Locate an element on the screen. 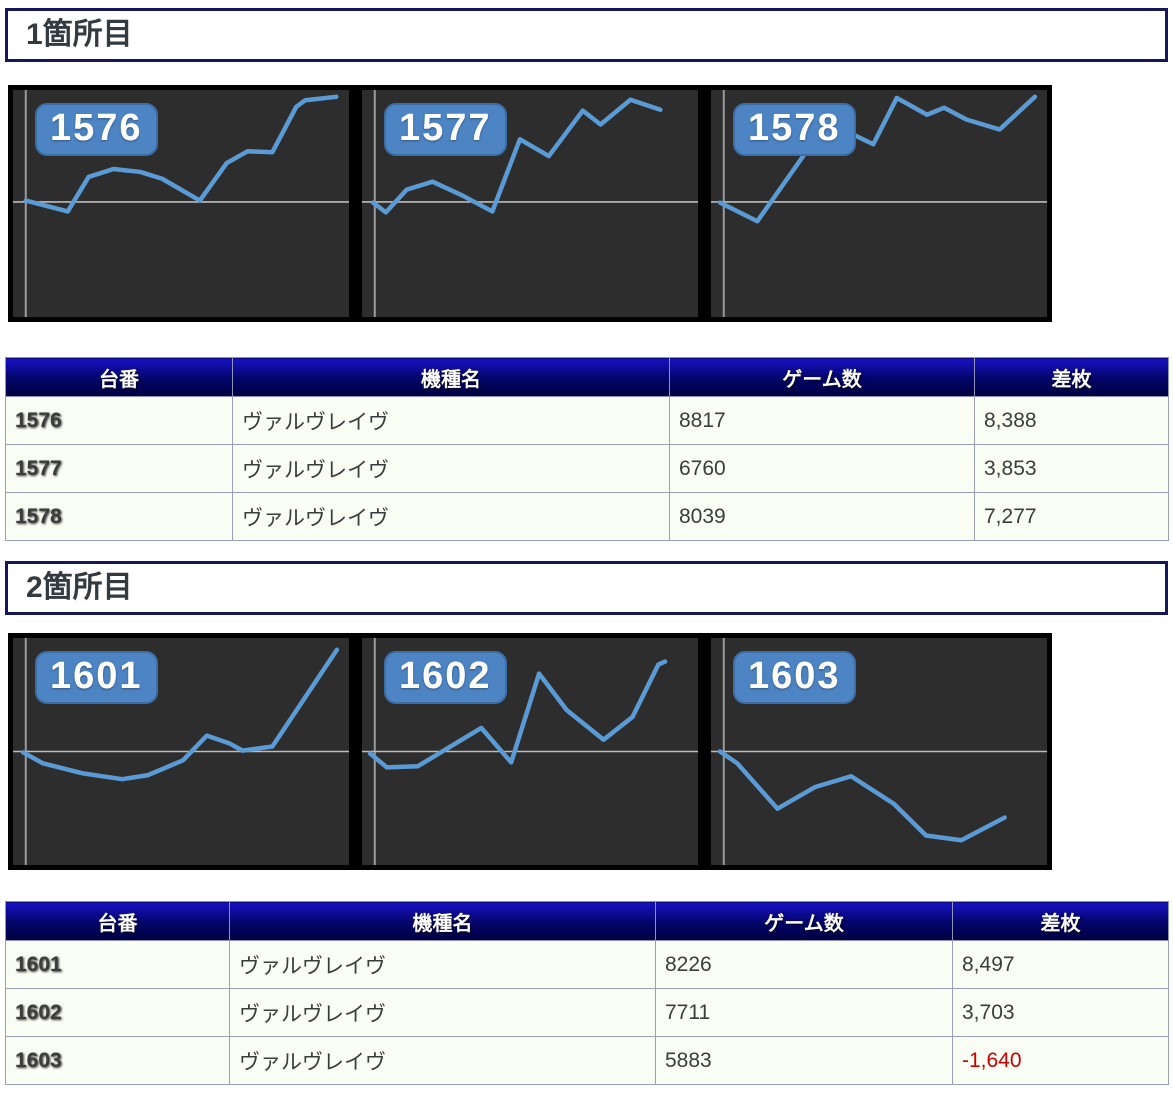  machine-badge: 1601 is located at coordinates (96, 677).